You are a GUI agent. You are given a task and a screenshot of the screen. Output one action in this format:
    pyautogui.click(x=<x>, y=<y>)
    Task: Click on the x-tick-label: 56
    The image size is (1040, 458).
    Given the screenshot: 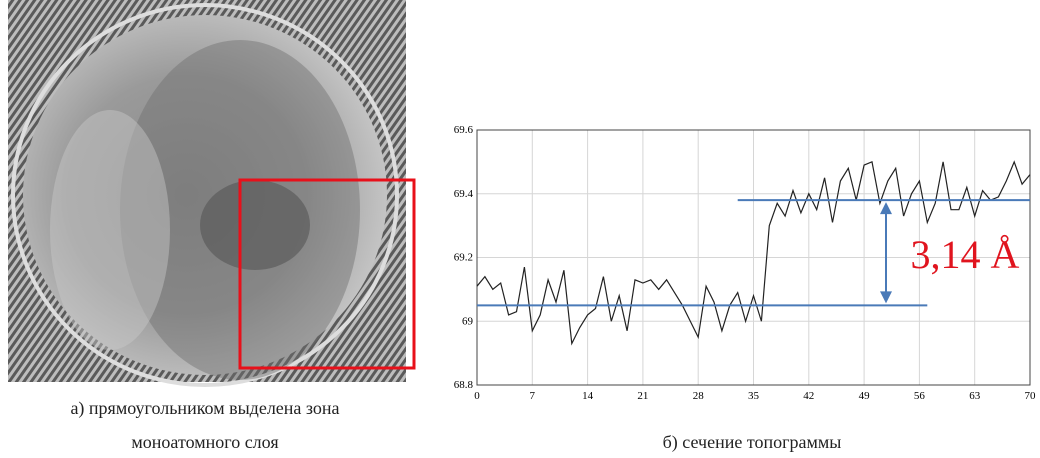 What is the action you would take?
    pyautogui.click(x=920, y=396)
    